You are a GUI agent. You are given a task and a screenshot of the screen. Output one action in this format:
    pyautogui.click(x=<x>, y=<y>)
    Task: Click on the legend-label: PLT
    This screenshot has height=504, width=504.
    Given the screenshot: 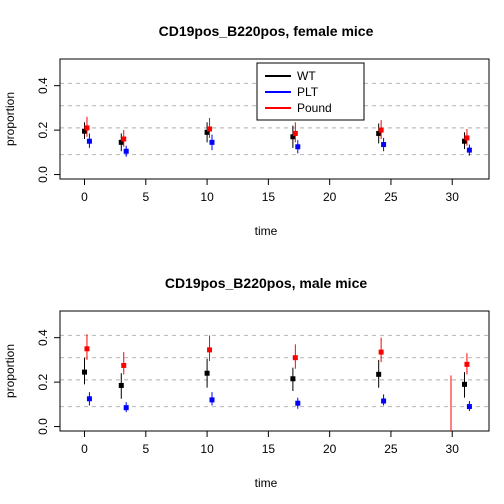 What is the action you would take?
    pyautogui.click(x=308, y=92)
    